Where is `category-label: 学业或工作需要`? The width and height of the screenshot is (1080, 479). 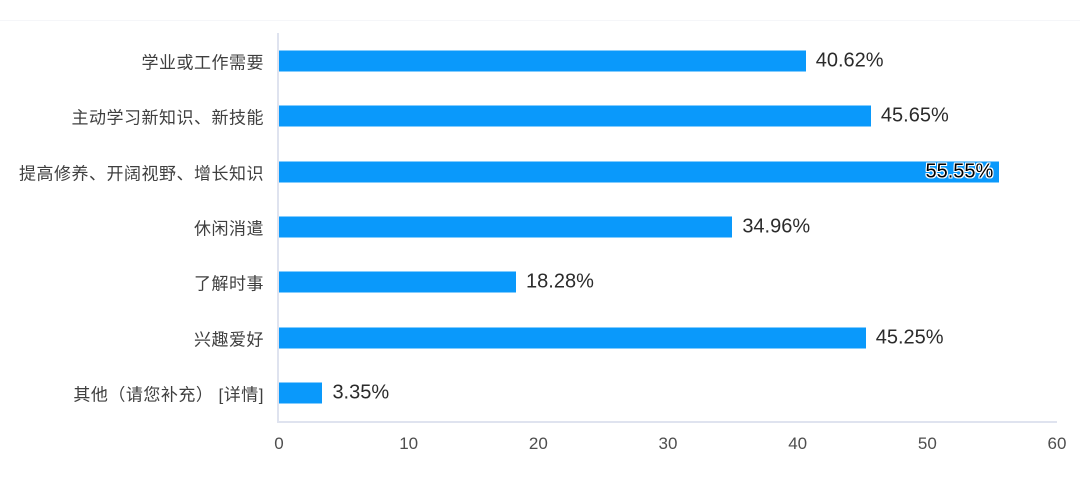 category-label: 学业或工作需要 is located at coordinates (202, 63).